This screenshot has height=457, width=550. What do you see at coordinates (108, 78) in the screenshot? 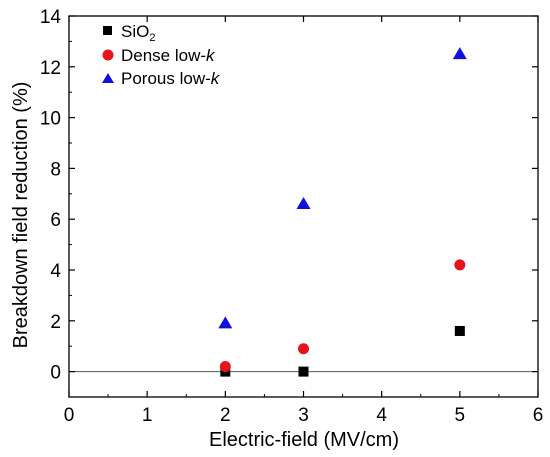
I see `legend-marker-porous` at bounding box center [108, 78].